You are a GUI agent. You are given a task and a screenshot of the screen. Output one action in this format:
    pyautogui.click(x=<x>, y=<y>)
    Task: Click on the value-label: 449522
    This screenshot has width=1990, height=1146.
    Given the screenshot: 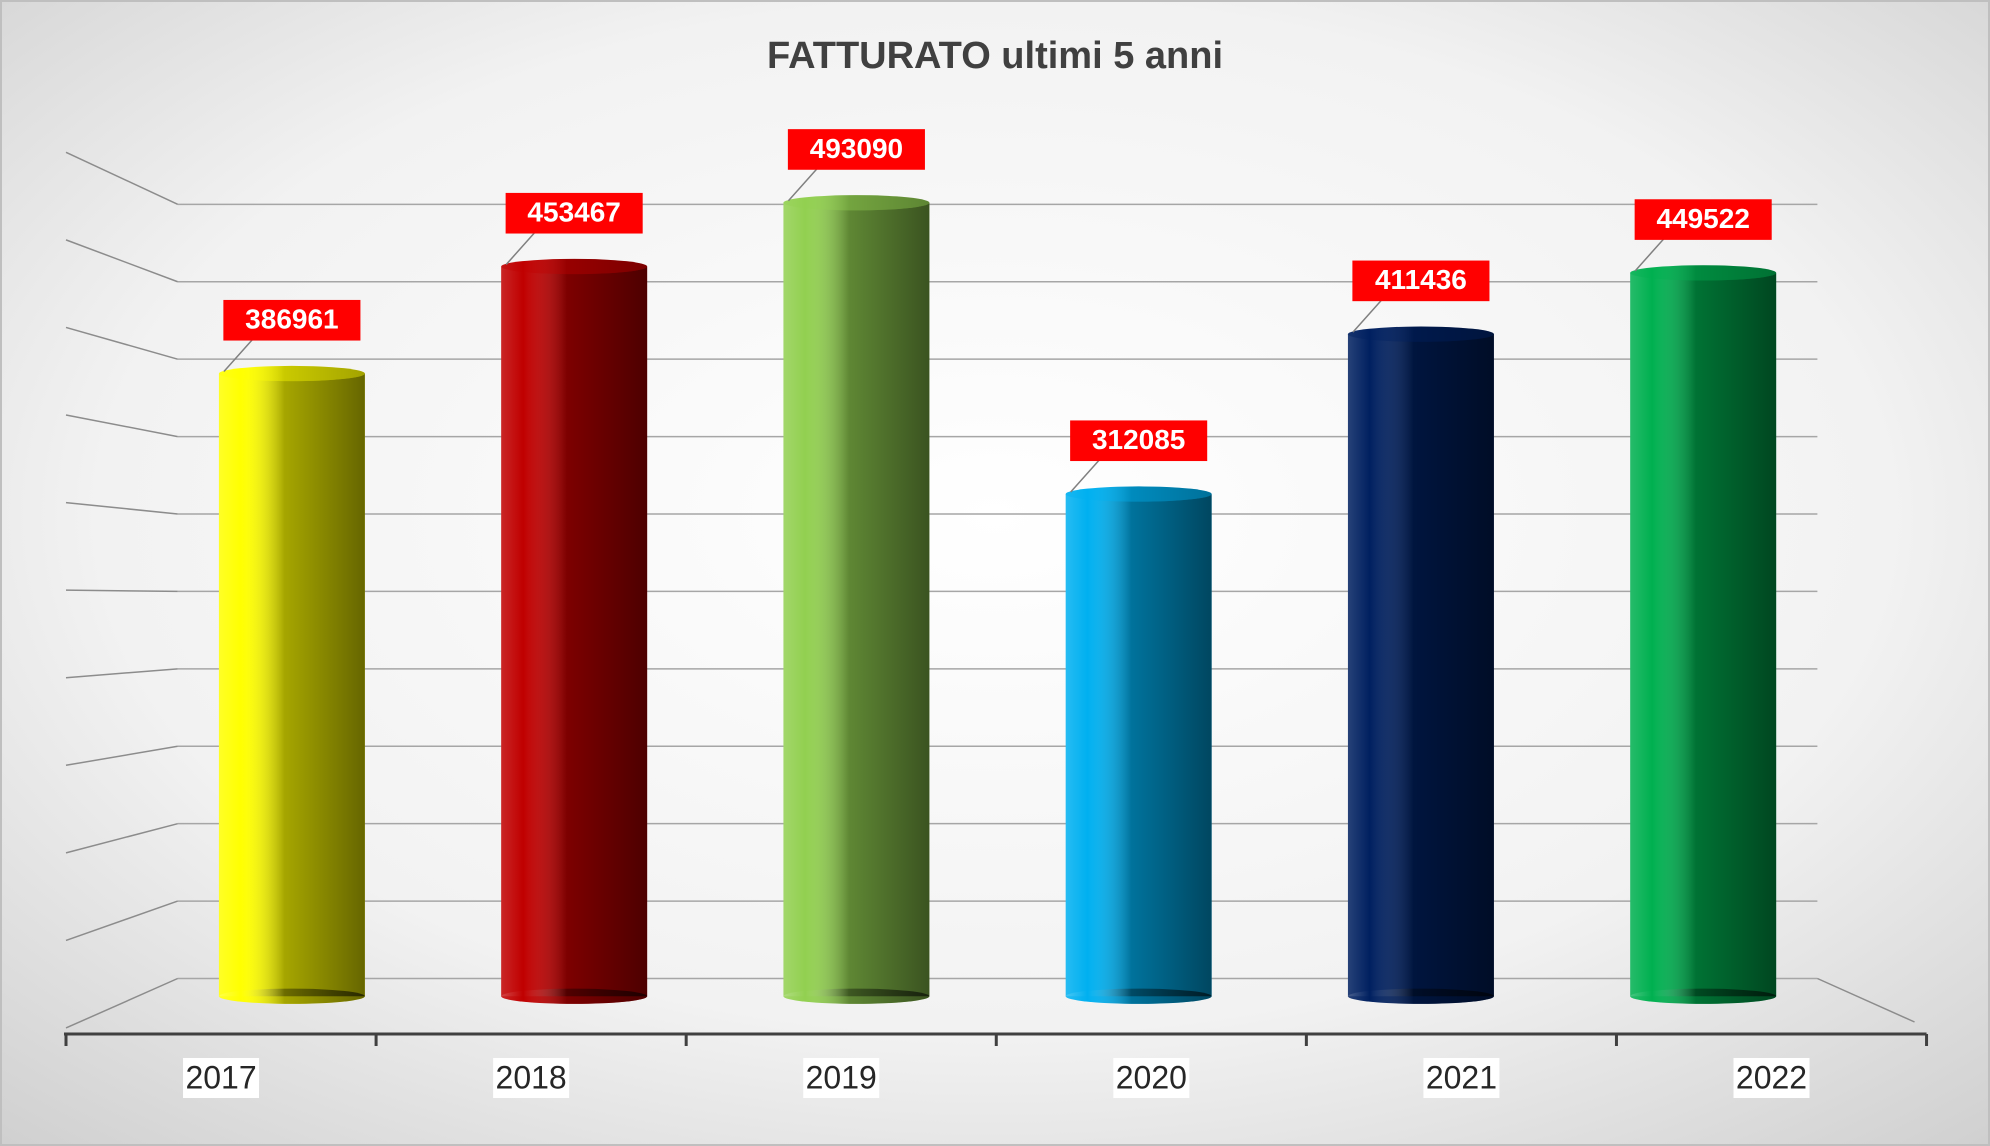 What is the action you would take?
    pyautogui.click(x=1702, y=218)
    